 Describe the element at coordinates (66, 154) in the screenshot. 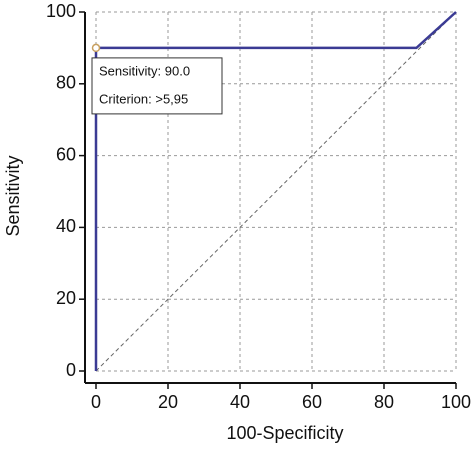

I see `y-tick-label: 60` at that location.